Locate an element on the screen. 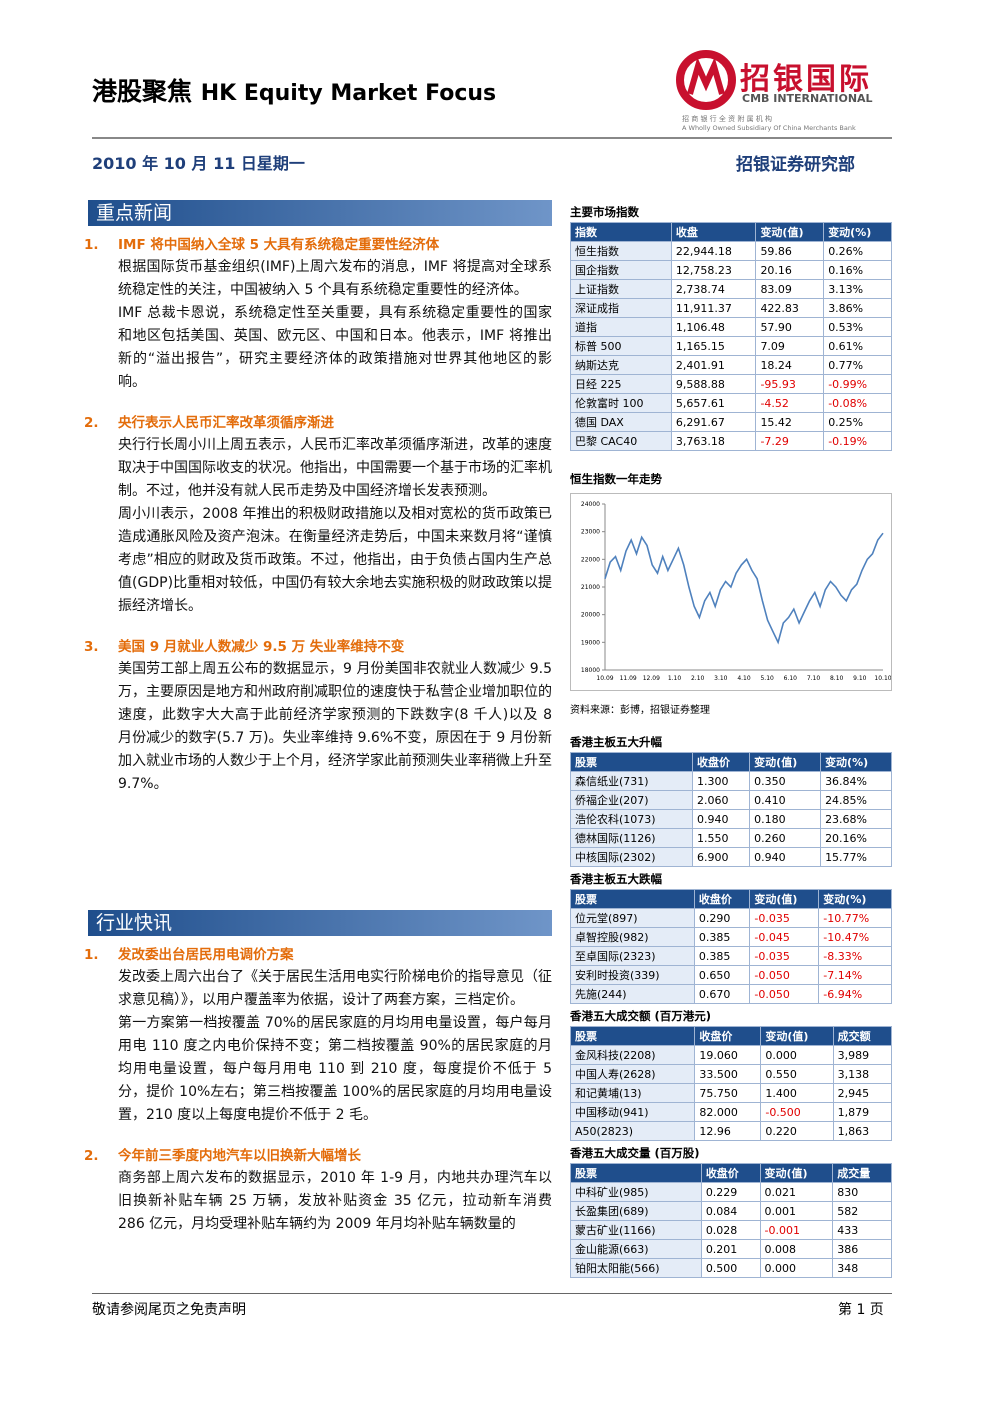 The image size is (992, 1403). cell: 侨福企业(207) is located at coordinates (631, 800).